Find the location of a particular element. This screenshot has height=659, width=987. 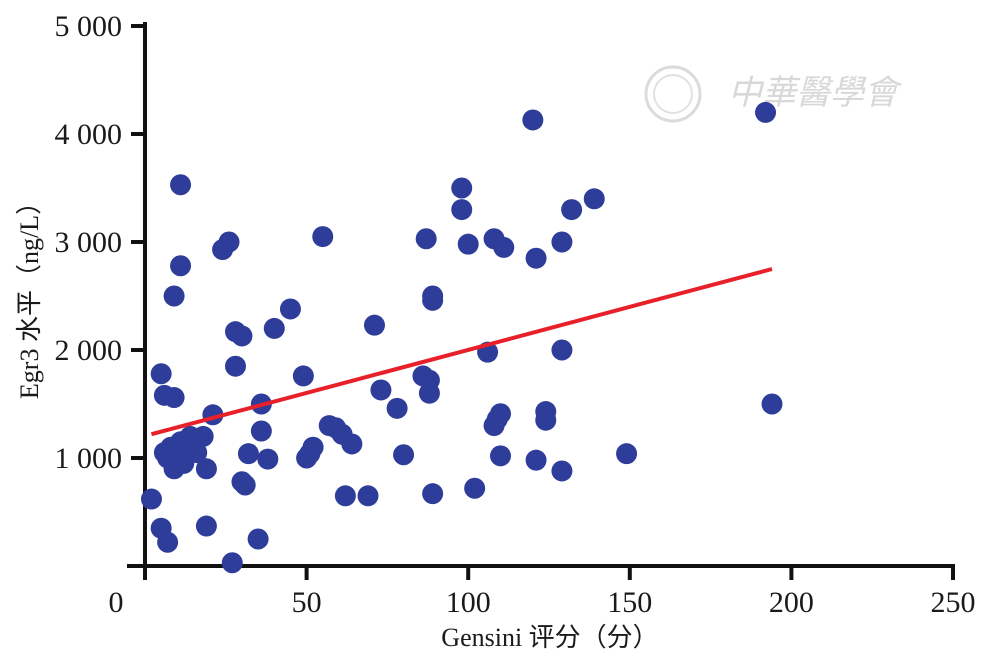

x-axis-title: Gensini 评分（分） is located at coordinates (549, 637).